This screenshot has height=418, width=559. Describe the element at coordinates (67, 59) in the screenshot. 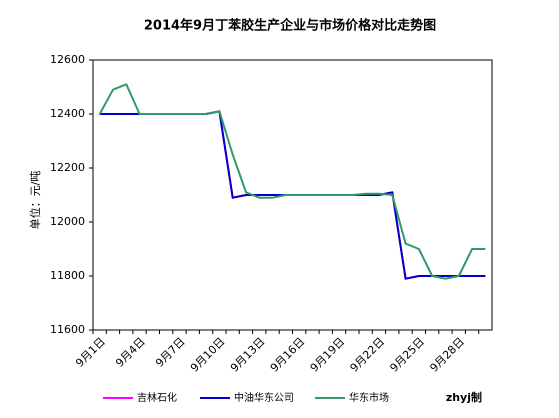

I see `y-tick-label: 12600` at that location.